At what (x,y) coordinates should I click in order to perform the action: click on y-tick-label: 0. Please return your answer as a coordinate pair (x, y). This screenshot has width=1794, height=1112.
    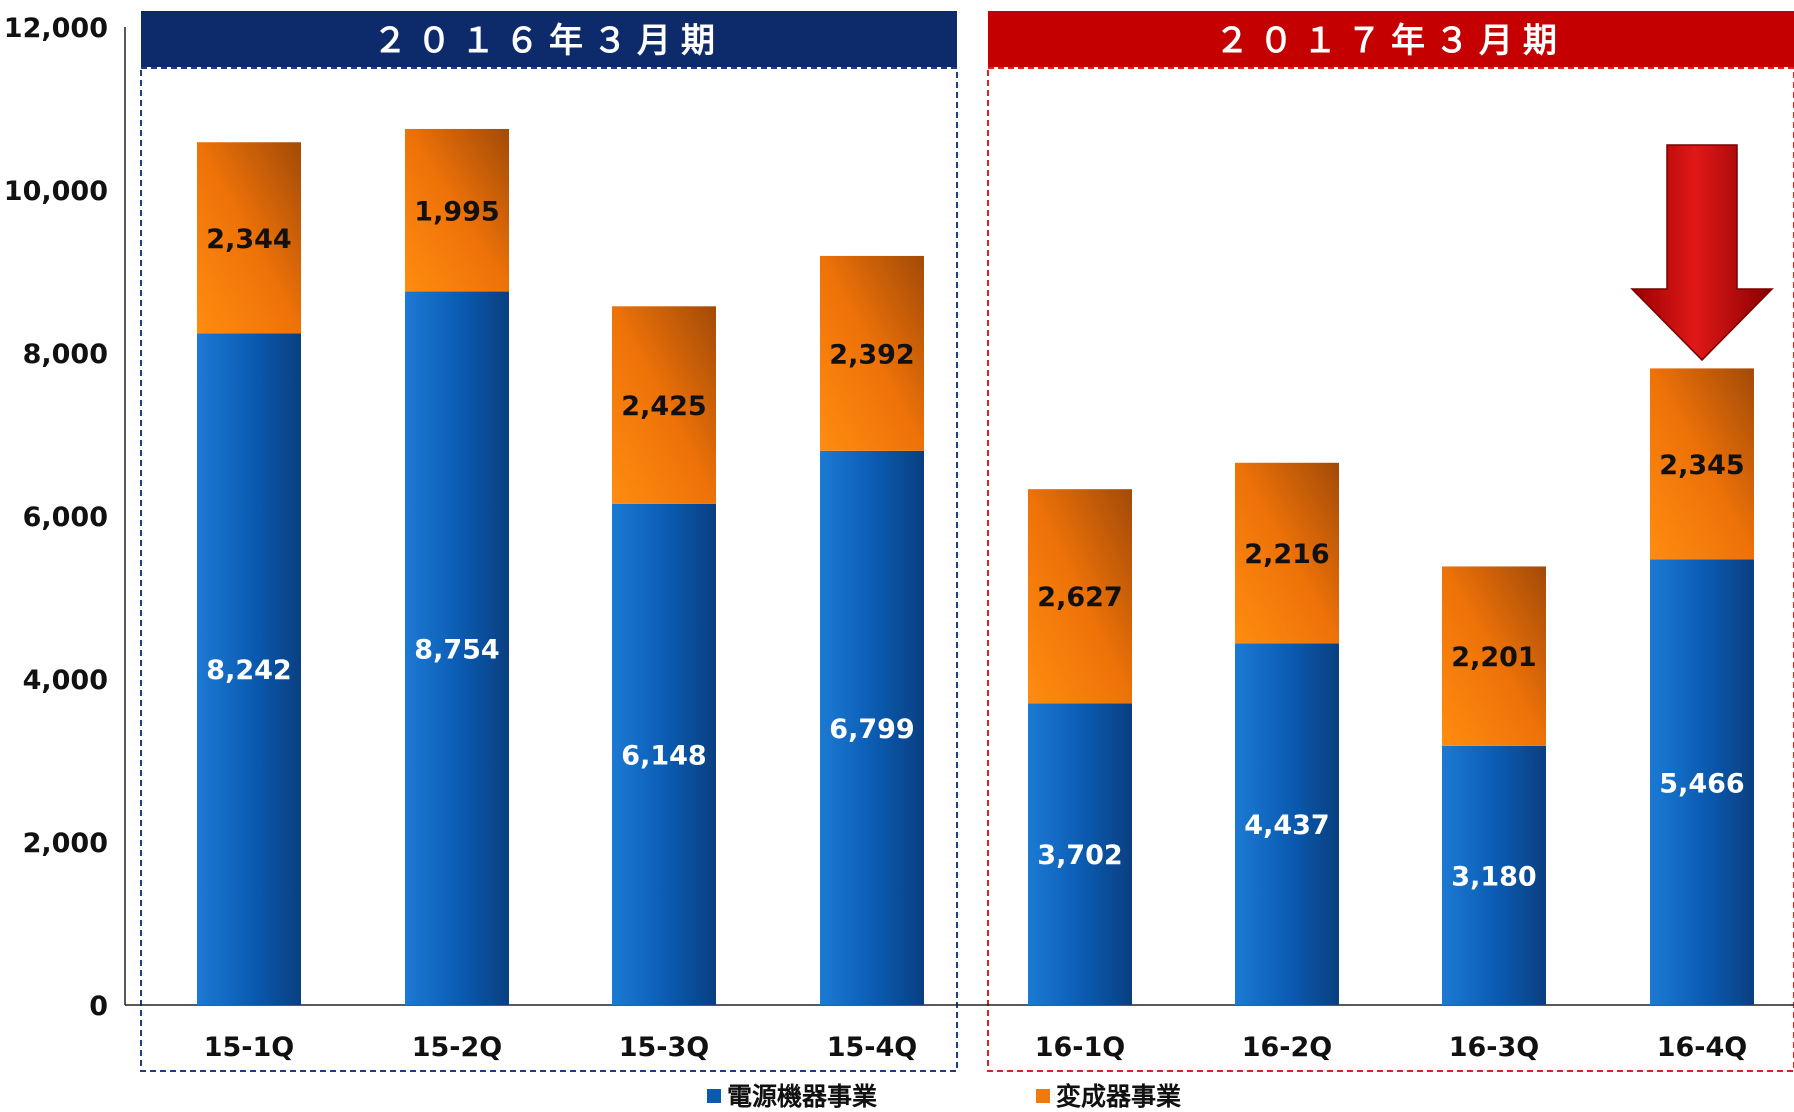
    Looking at the image, I should click on (98, 1006).